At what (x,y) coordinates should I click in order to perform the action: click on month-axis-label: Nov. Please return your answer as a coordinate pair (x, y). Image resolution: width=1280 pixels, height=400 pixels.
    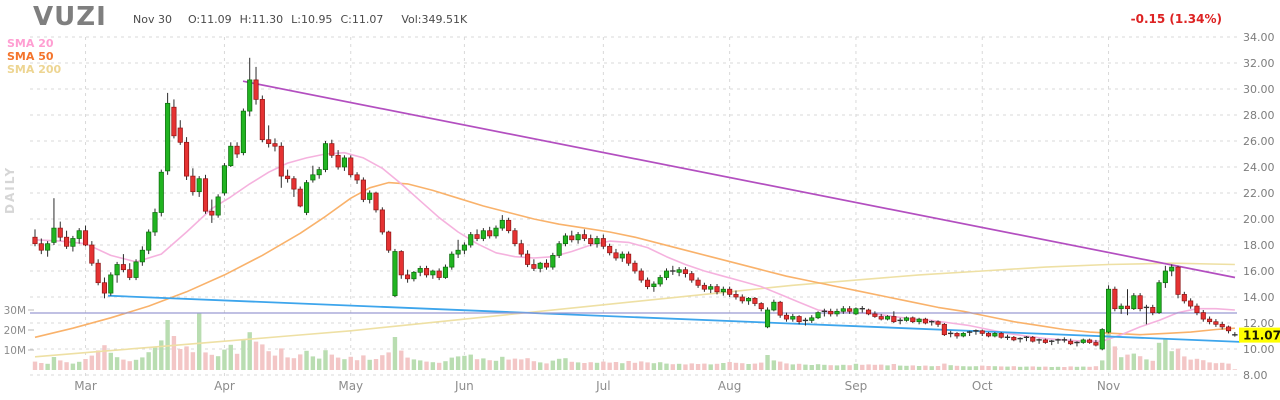
    Looking at the image, I should click on (1108, 386).